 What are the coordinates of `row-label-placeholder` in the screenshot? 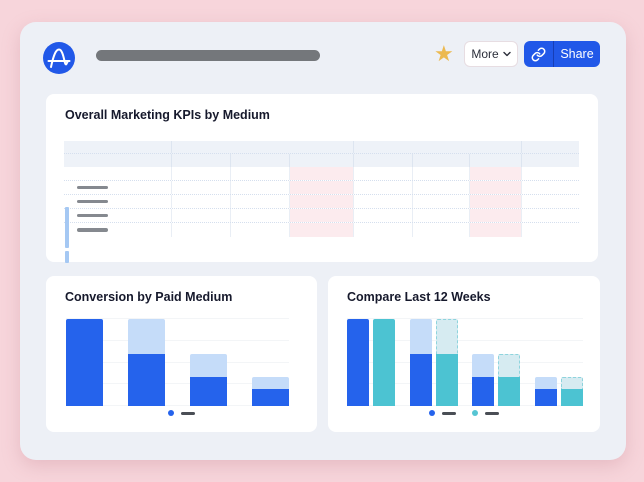 It's located at (92, 230).